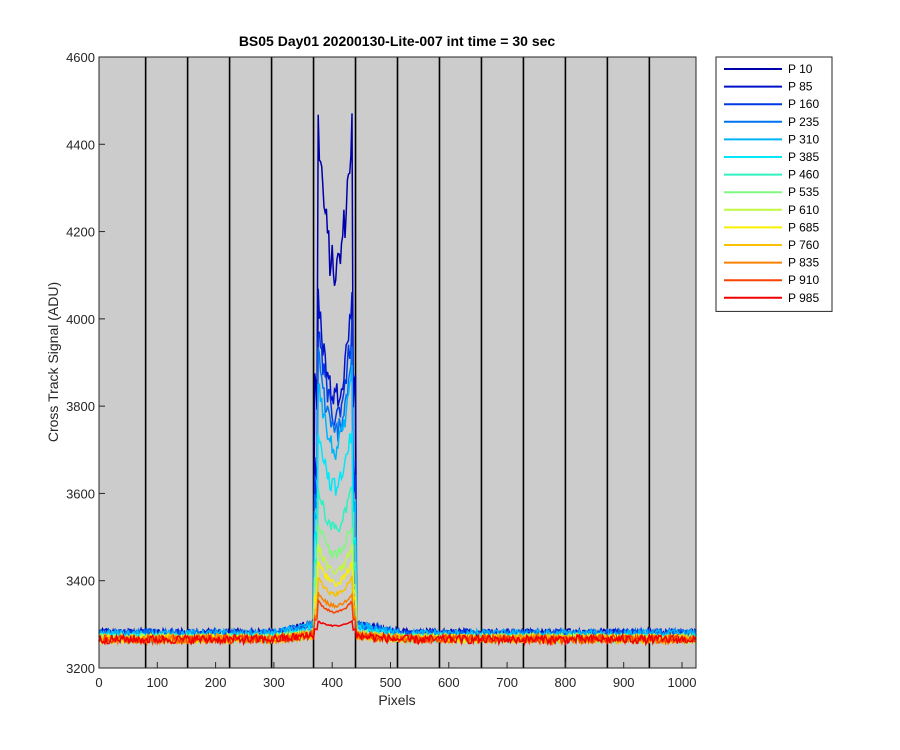 The height and width of the screenshot is (750, 900). I want to click on legend-entry-label: P 310, so click(803, 139).